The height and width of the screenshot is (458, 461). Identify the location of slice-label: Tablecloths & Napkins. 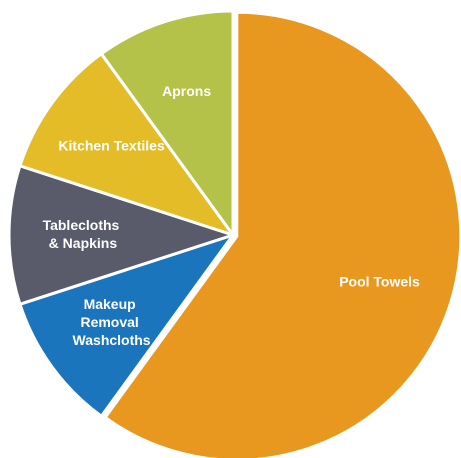
(83, 234).